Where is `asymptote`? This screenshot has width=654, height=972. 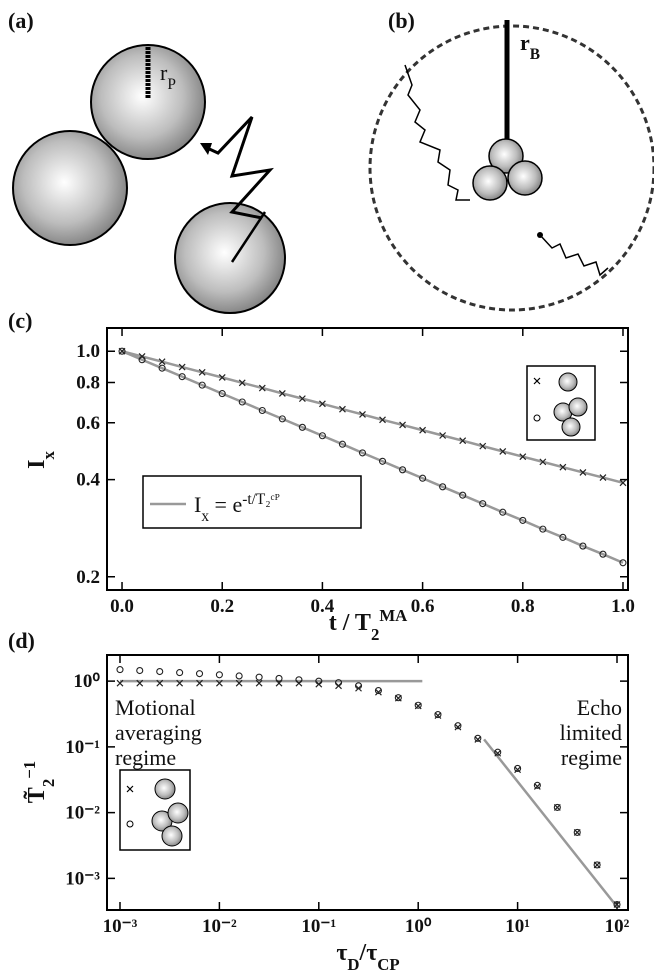 asymptote is located at coordinates (550, 823).